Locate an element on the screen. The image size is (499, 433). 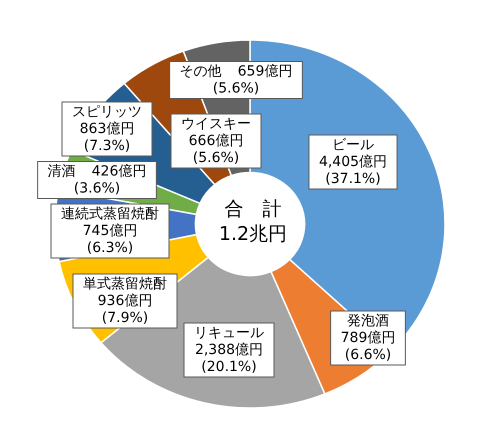
category: その他 is located at coordinates (201, 72).